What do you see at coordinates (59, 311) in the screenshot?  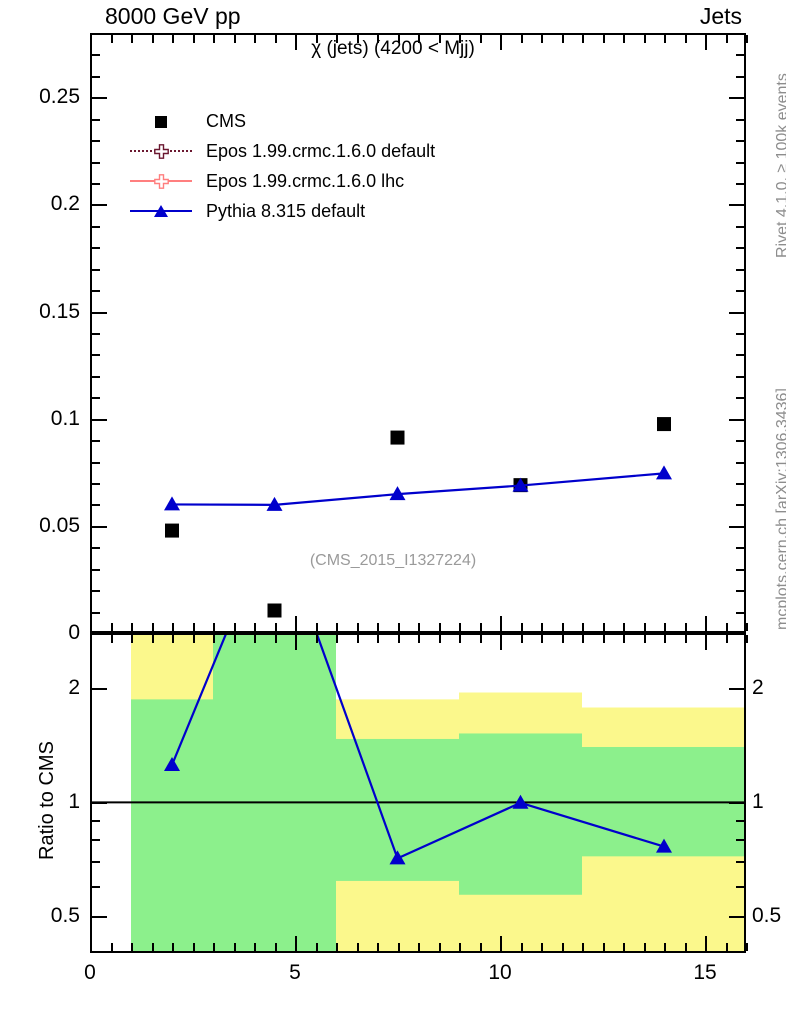 I see `ytick-label-main: 0.15` at bounding box center [59, 311].